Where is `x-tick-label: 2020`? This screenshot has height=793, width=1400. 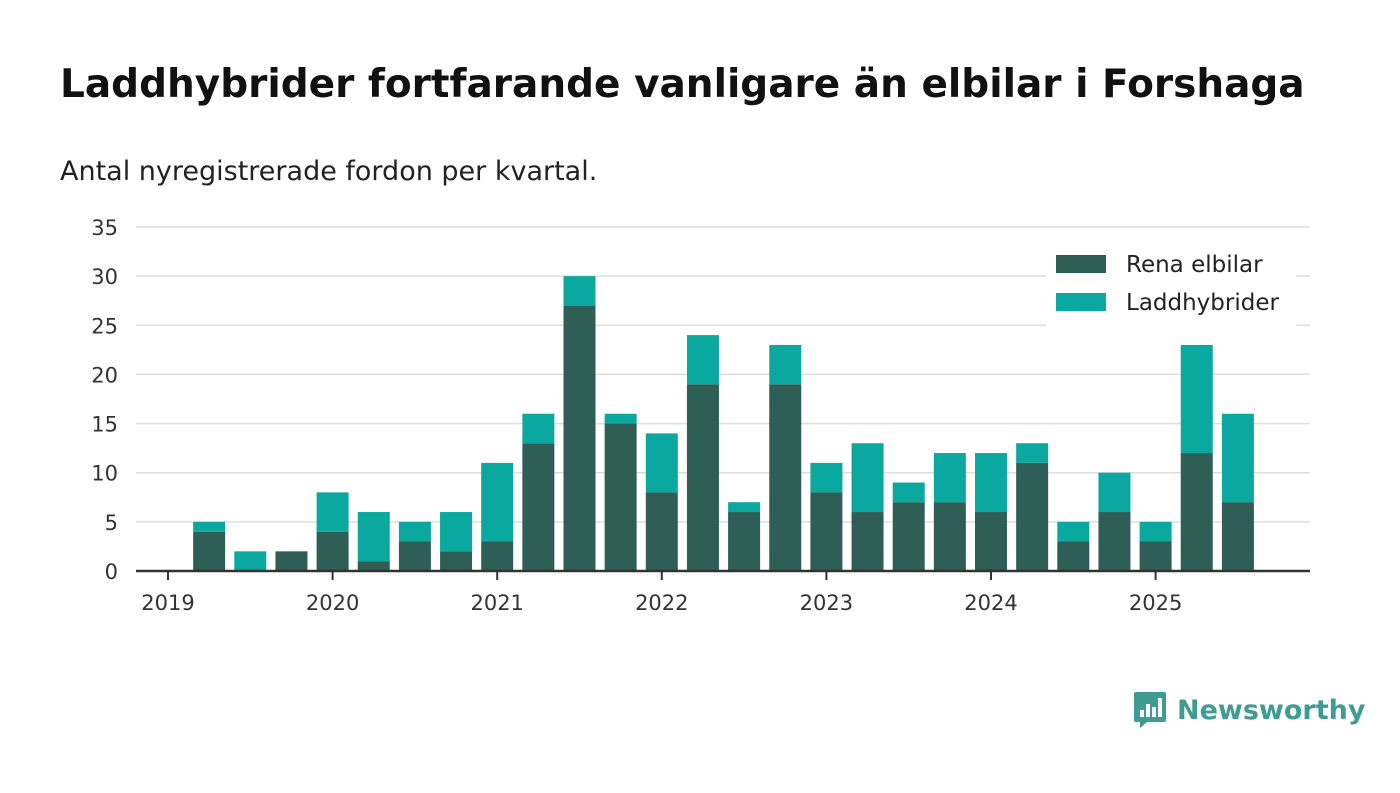
x-tick-label: 2020 is located at coordinates (332, 603).